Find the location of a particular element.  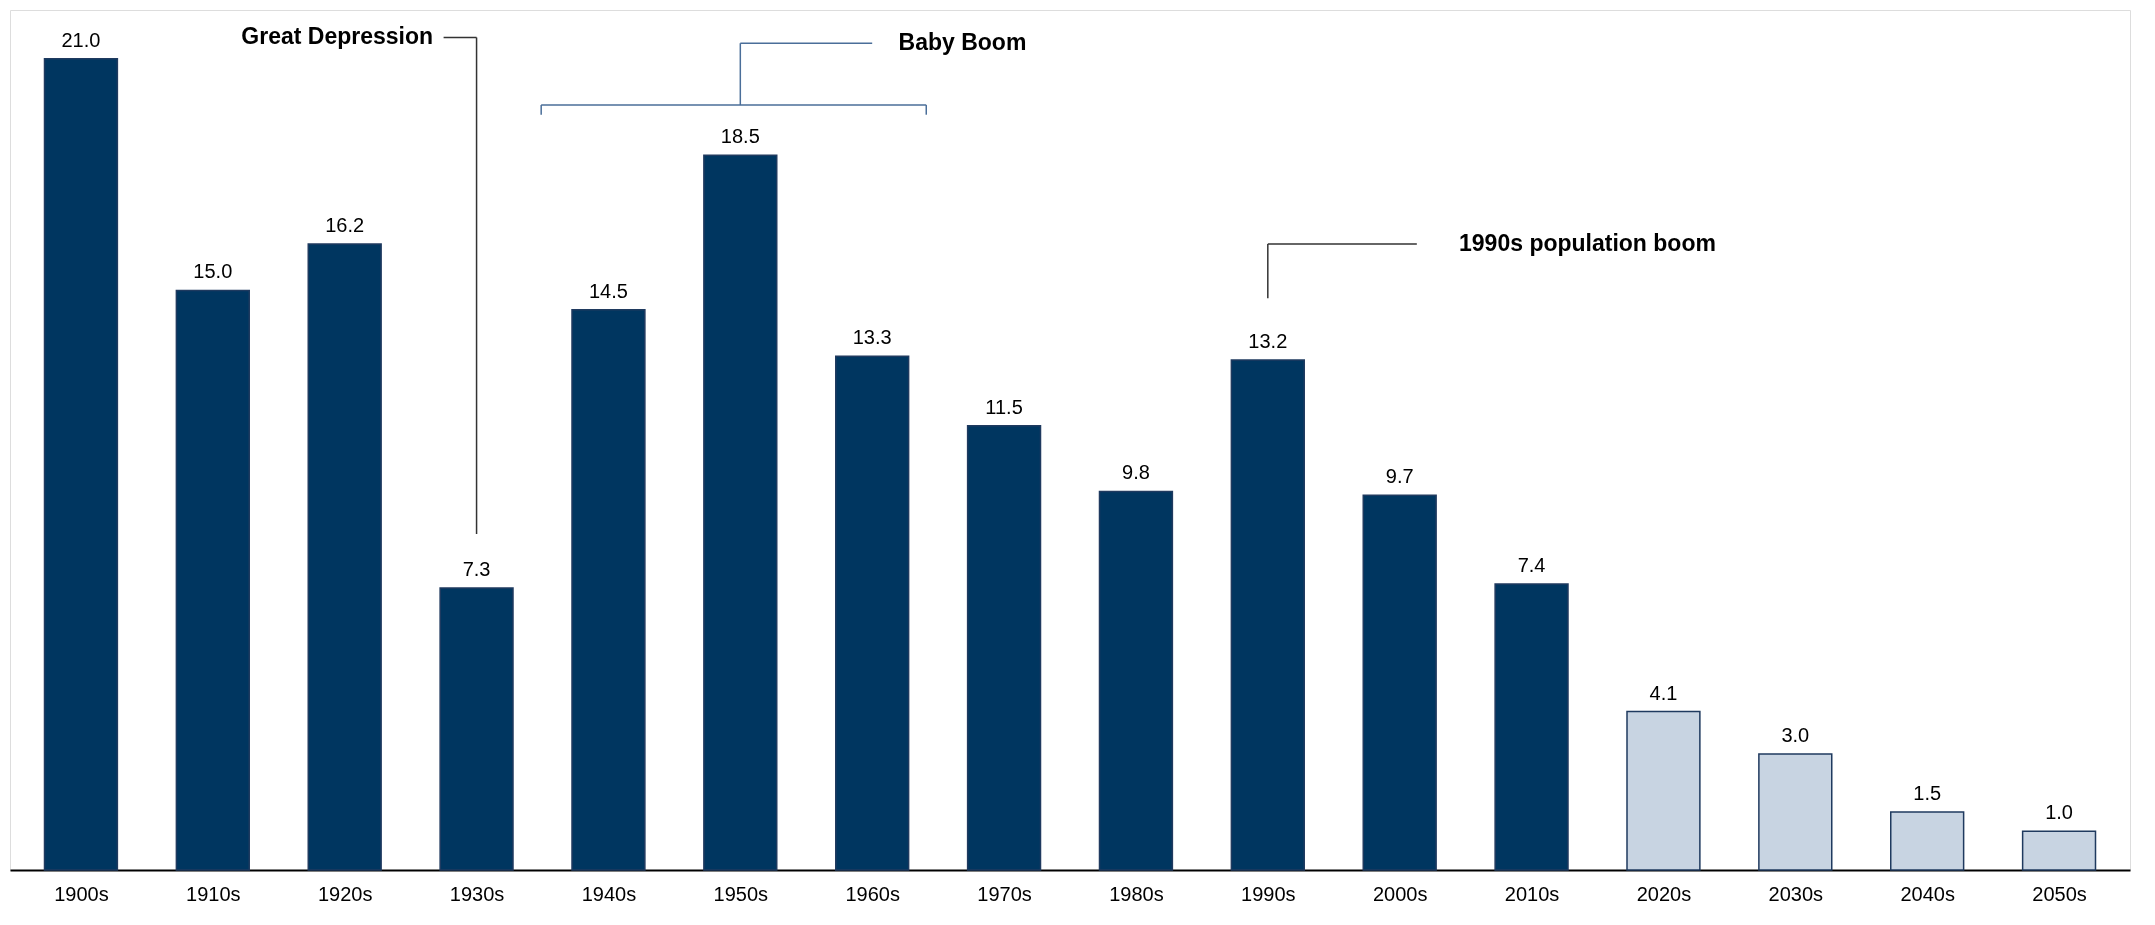

data-label: 16.2 is located at coordinates (345, 225).